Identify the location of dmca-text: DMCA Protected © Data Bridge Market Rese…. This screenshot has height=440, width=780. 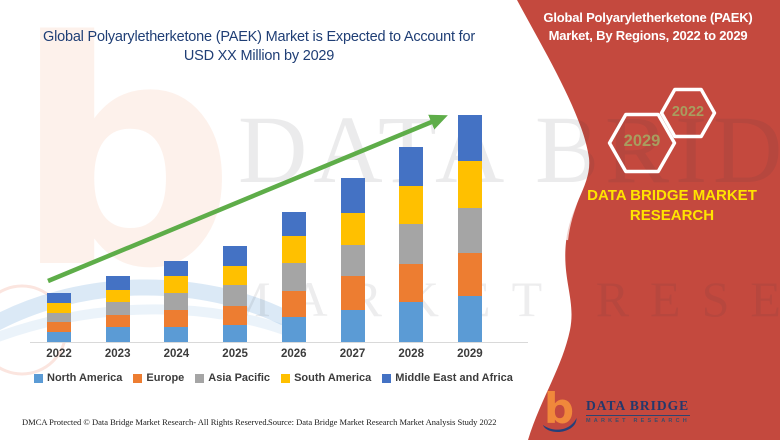
(145, 422).